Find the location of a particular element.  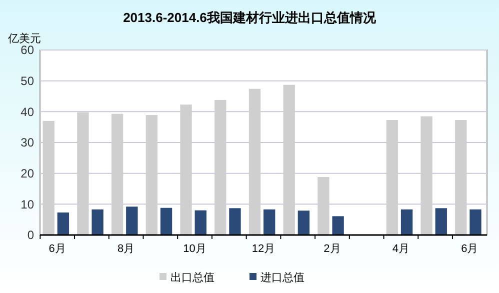

x-tick-label: 4月 is located at coordinates (401, 249).